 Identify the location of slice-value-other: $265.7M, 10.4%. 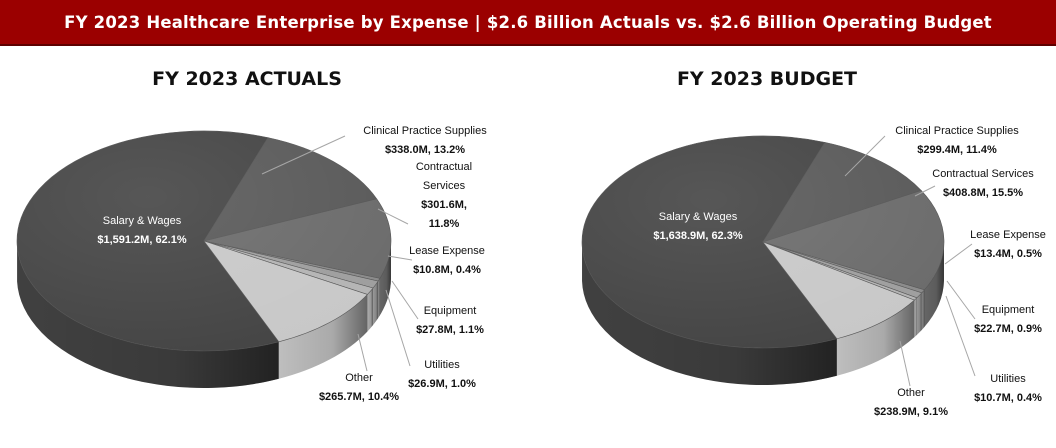
(359, 397).